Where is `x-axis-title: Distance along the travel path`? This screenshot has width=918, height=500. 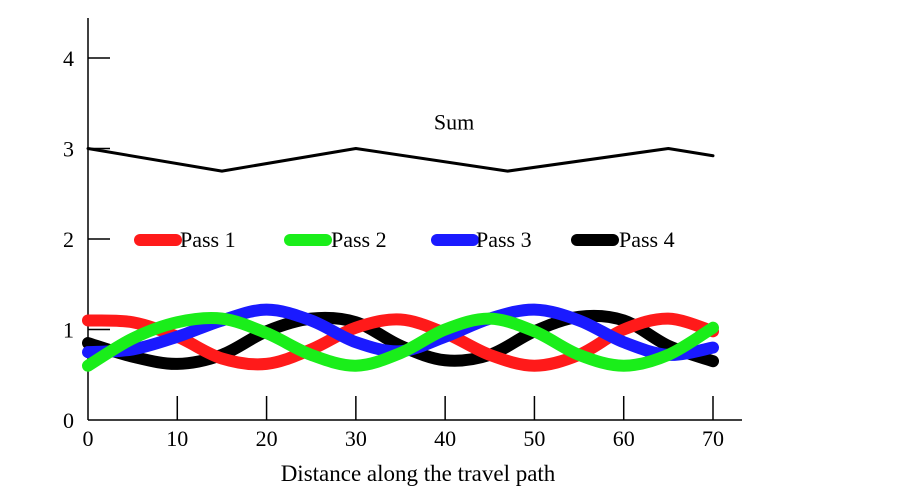
x-axis-title: Distance along the travel path is located at coordinates (418, 473).